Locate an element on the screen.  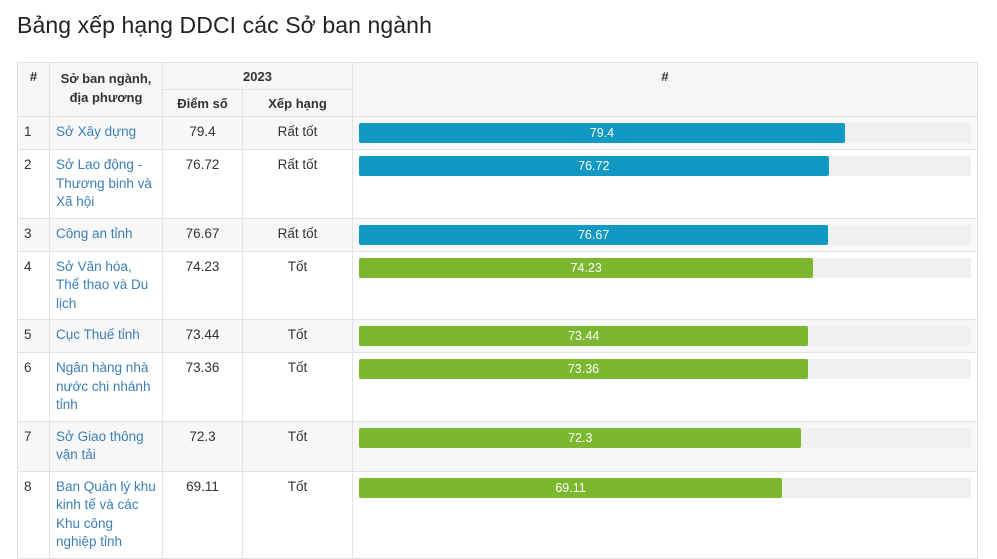
score-bar: 79.4 is located at coordinates (602, 133).